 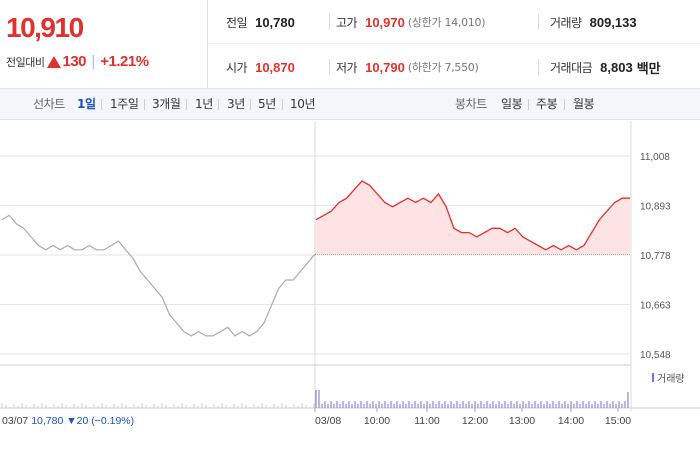 I want to click on x-tick-label: 12:00, so click(x=475, y=421).